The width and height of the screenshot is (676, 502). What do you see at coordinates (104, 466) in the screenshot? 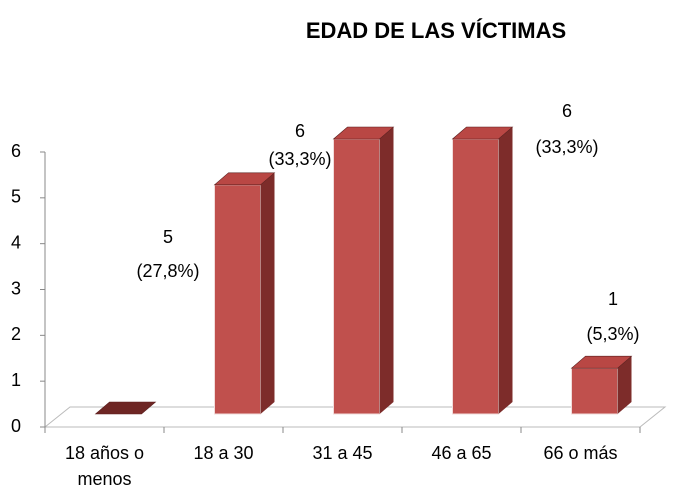
I see `x-tick-label: 18 años o menos` at bounding box center [104, 466].